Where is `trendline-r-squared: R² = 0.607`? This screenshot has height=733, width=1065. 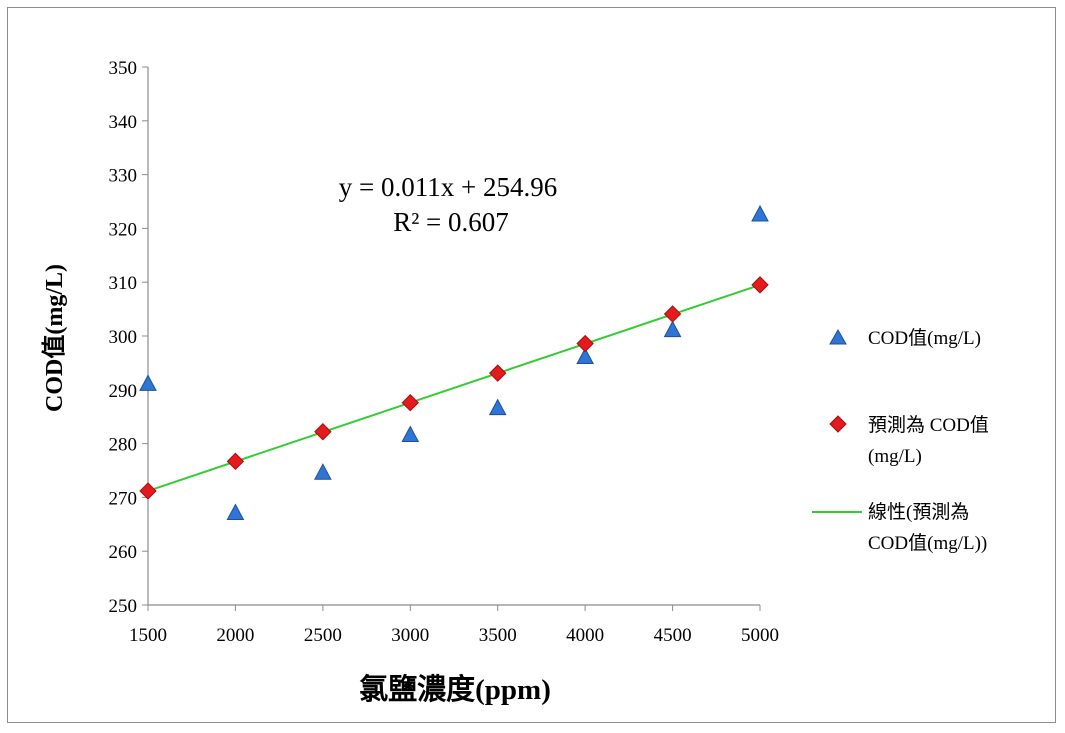
trendline-r-squared: R² = 0.607 is located at coordinates (451, 222).